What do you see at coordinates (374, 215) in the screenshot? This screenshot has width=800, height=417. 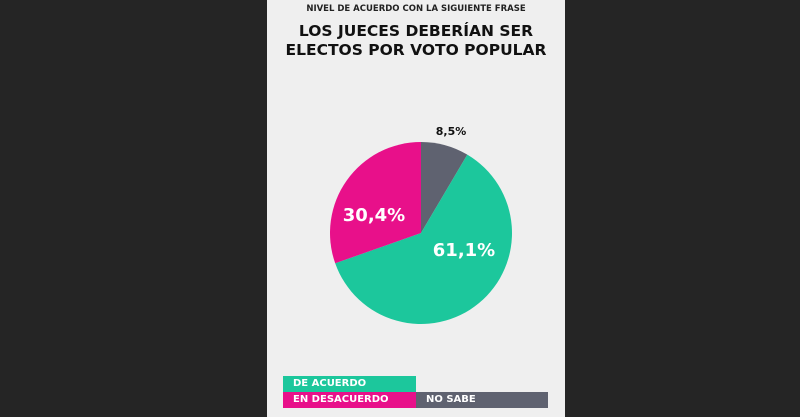 I see `data-label-en-desacuerdo: 30,4%` at bounding box center [374, 215].